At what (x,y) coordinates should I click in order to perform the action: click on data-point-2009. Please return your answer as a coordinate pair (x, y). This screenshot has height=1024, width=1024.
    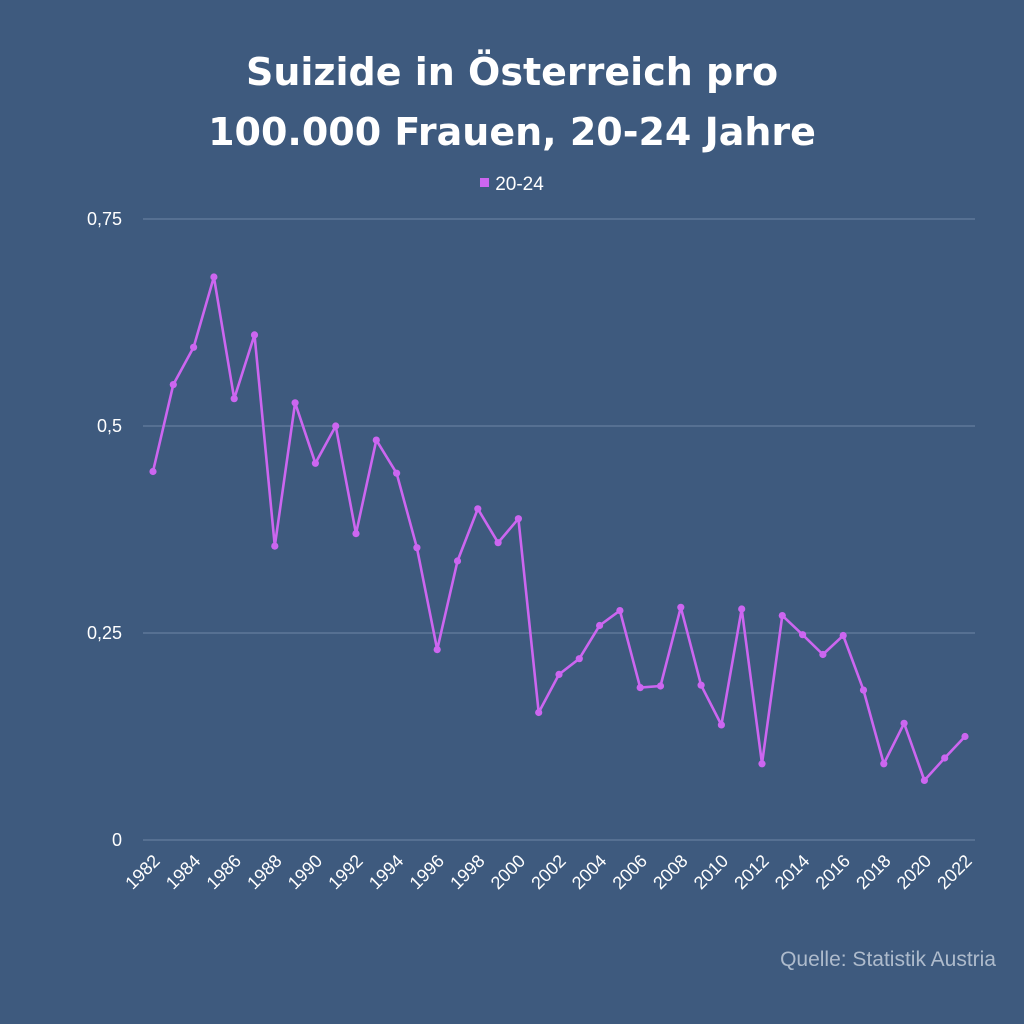
    Looking at the image, I should click on (701, 685).